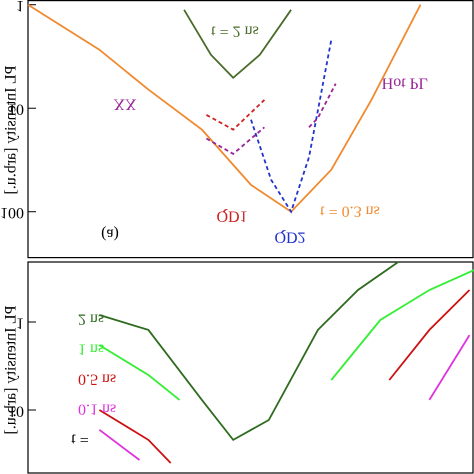  Describe the element at coordinates (231, 215) in the screenshot. I see `annotation: QD1` at that location.